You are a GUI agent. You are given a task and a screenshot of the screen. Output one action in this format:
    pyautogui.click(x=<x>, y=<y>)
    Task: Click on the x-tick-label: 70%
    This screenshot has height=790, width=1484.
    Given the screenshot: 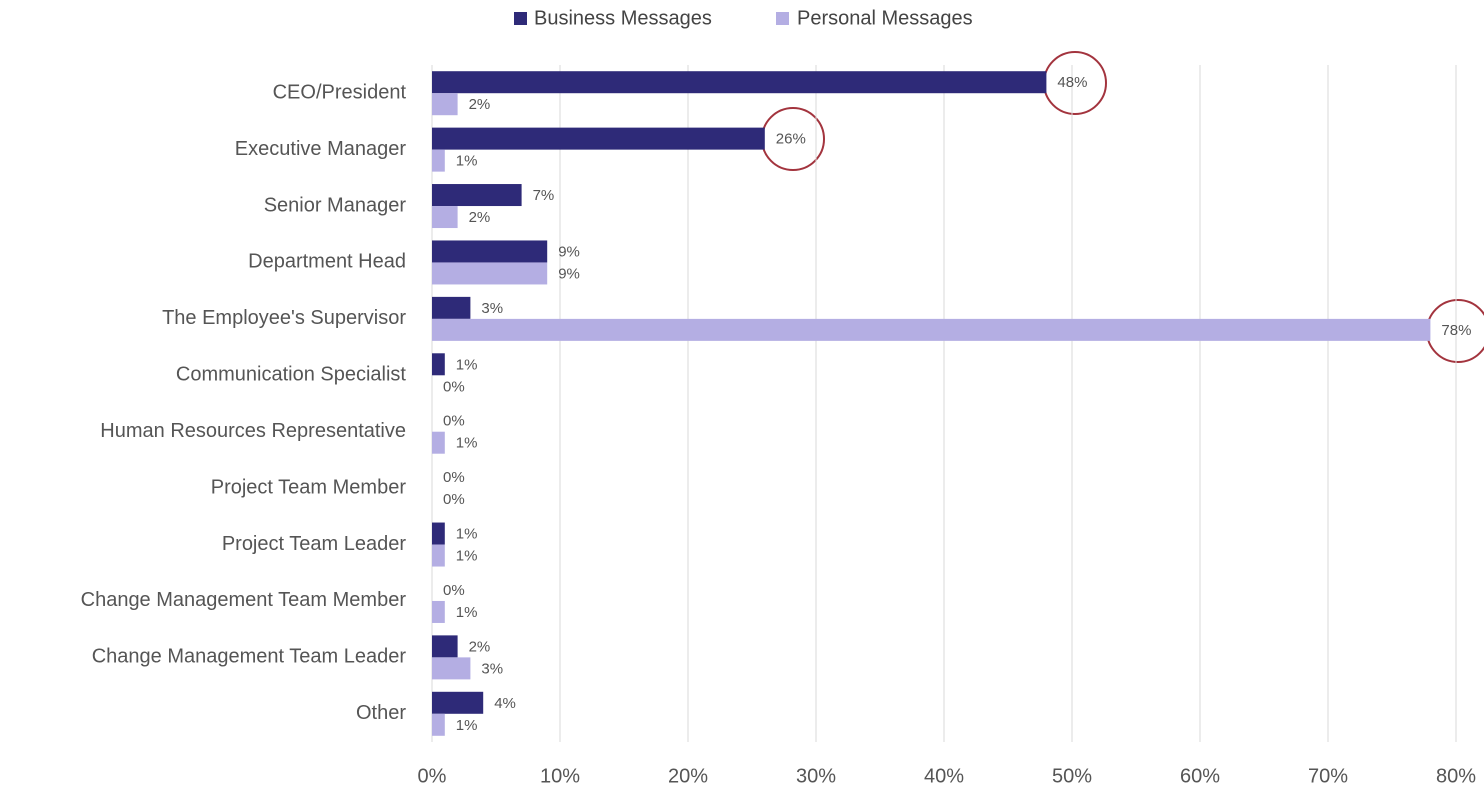 What is the action you would take?
    pyautogui.click(x=1328, y=776)
    